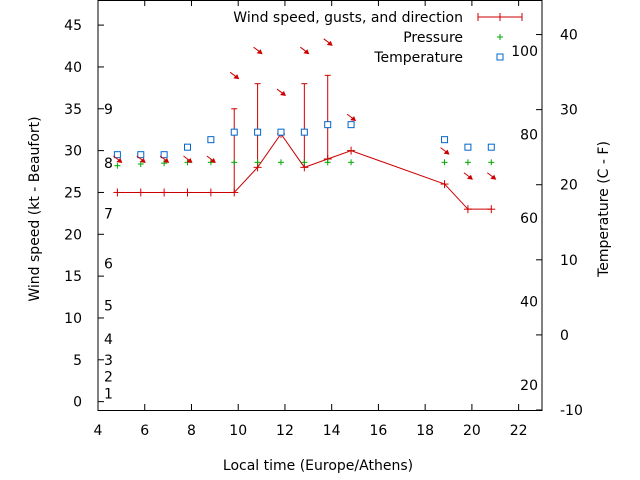 The height and width of the screenshot is (480, 640). What do you see at coordinates (73, 110) in the screenshot?
I see `y-left-tick-label: 35` at bounding box center [73, 110].